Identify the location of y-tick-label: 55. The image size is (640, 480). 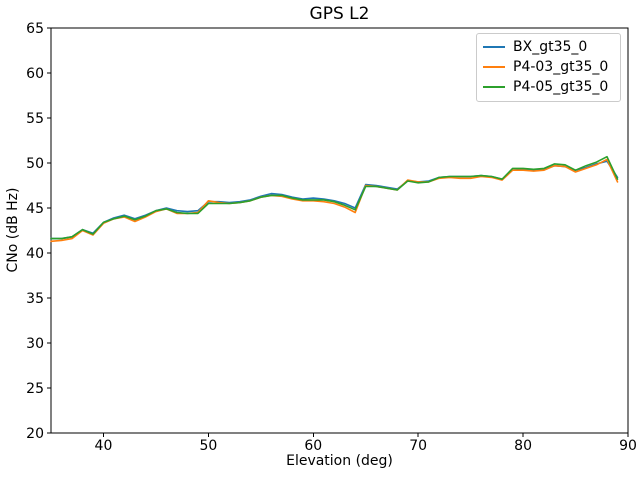
(35, 119).